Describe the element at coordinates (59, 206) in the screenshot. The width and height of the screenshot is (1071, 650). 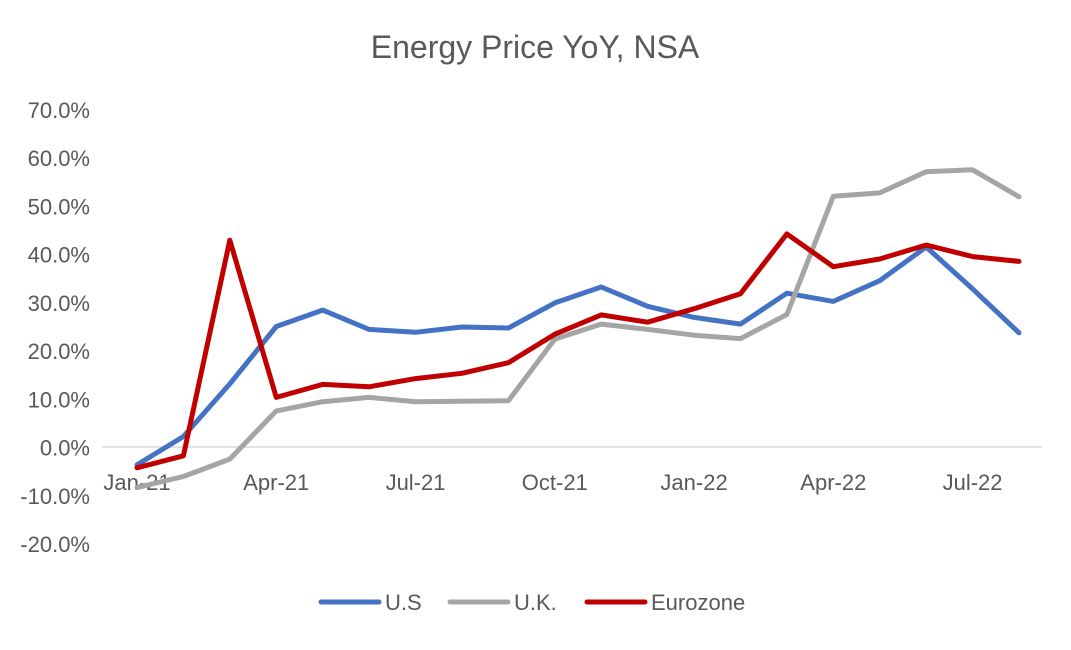
I see `y-tick-label: 50.0%` at that location.